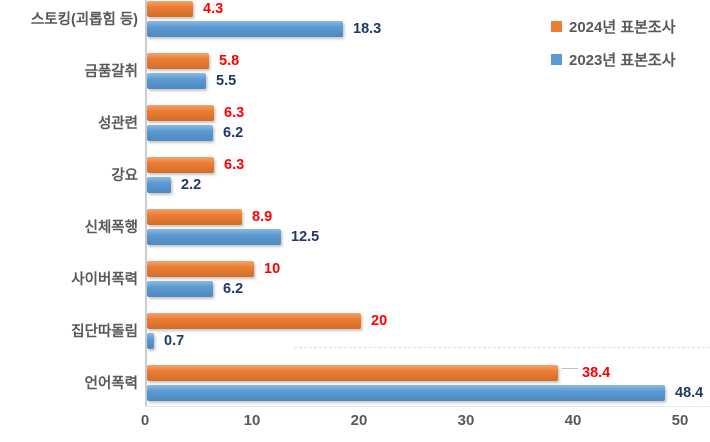 Image resolution: width=710 pixels, height=442 pixels. Describe the element at coordinates (613, 43) in the screenshot. I see `legend: 2024년 표본조사 2023년 표본조사` at that location.